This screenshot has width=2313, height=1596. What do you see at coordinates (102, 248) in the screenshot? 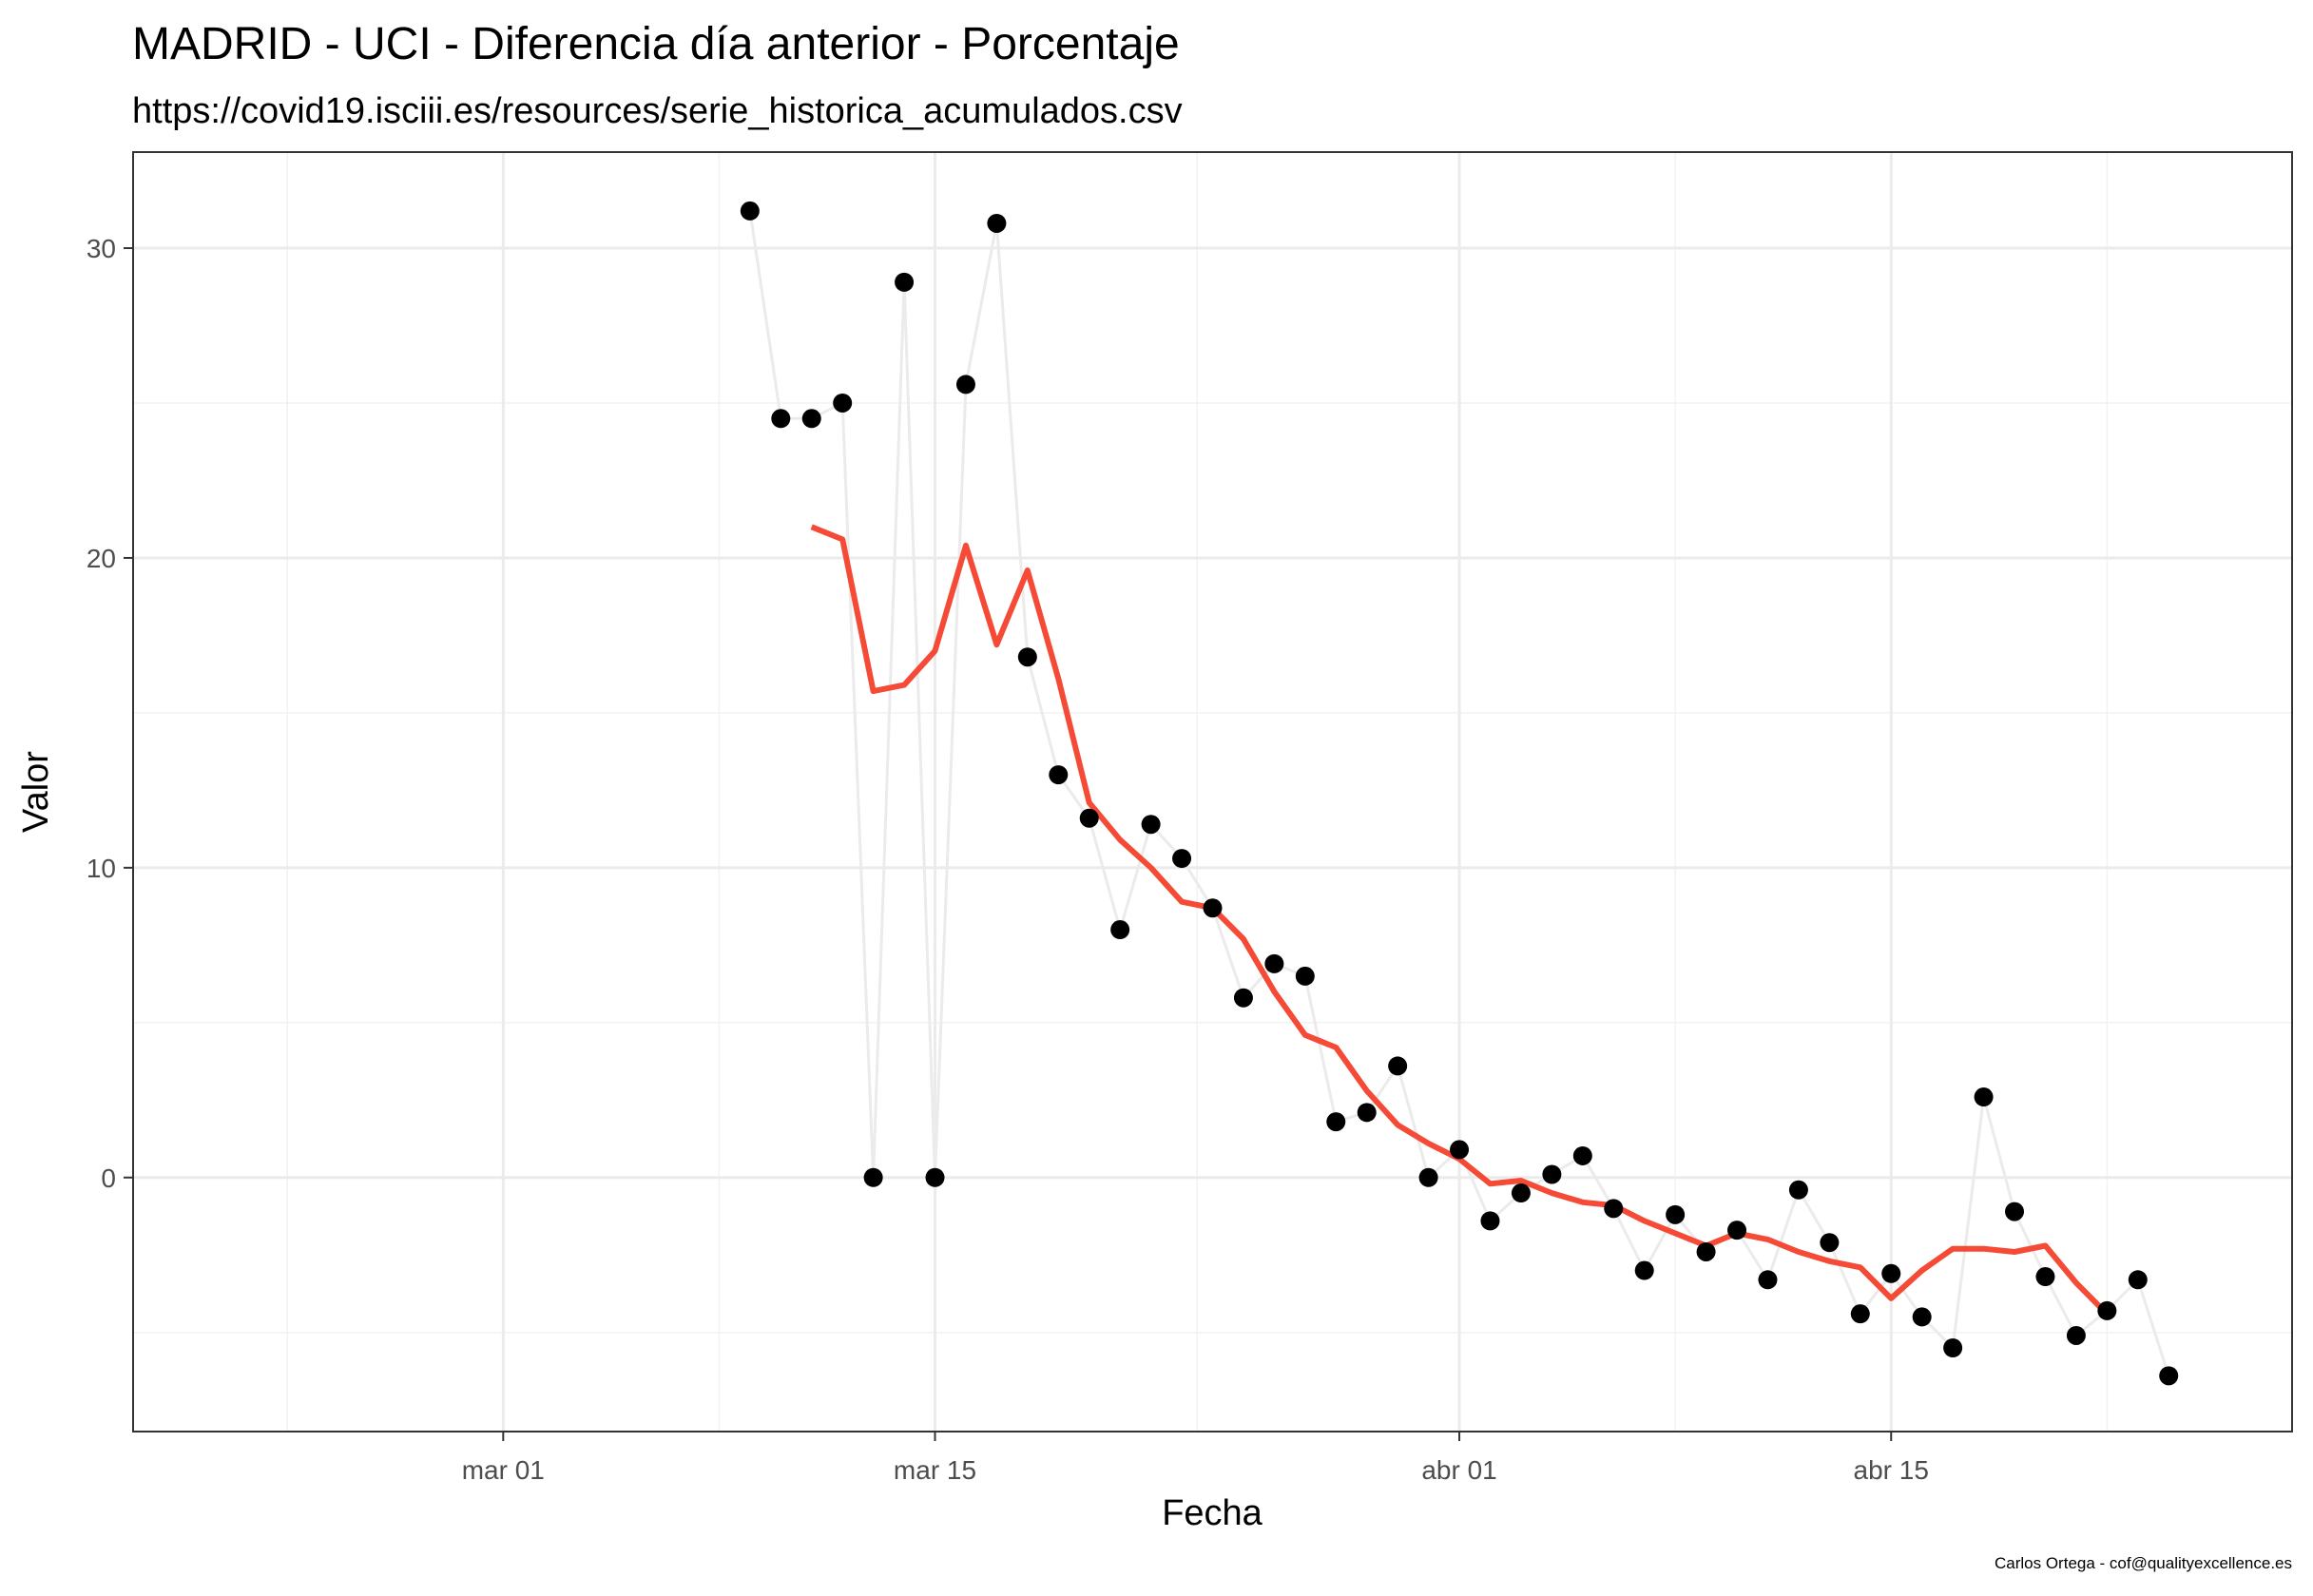
I see `y-tick-label: 30` at bounding box center [102, 248].